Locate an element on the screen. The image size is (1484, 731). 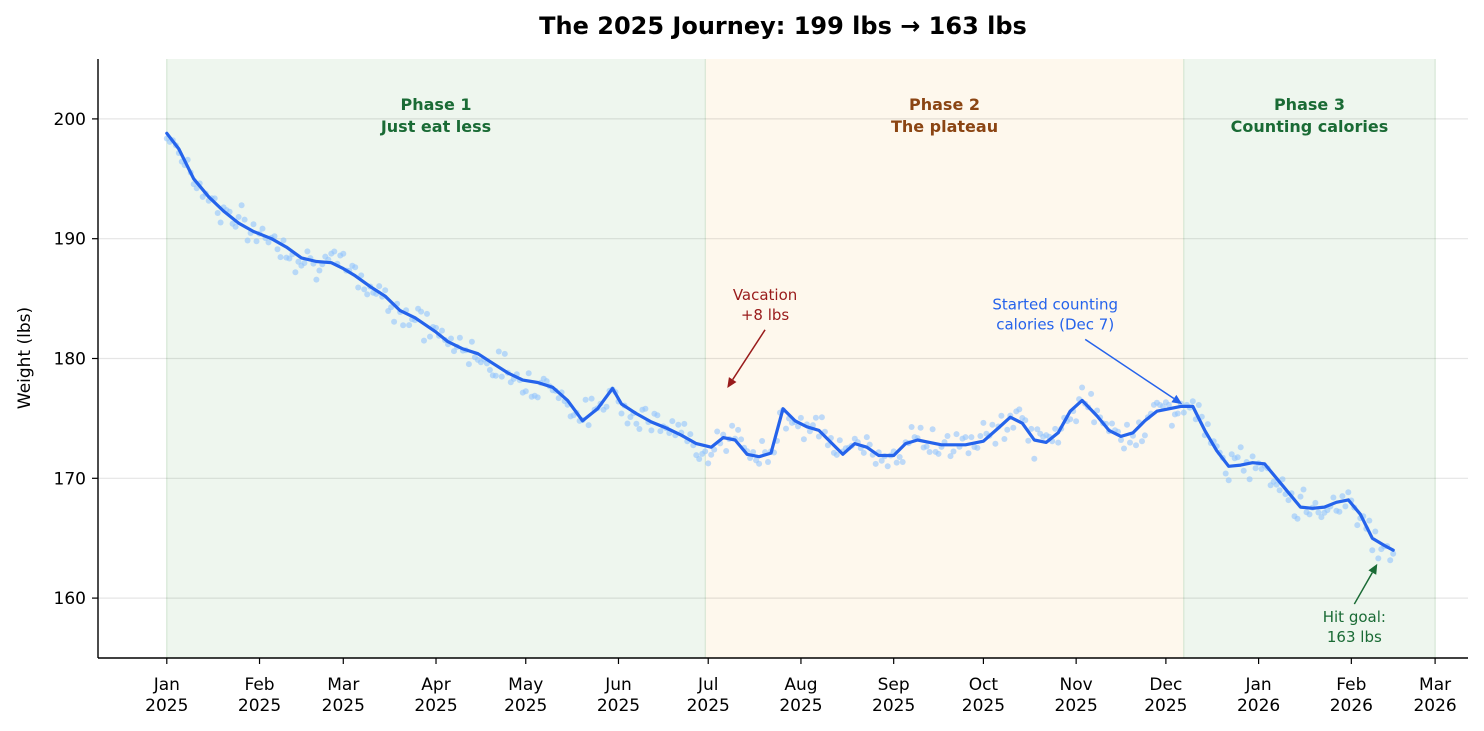
x-tick-label-13: Feb 2026 is located at coordinates (1351, 695).